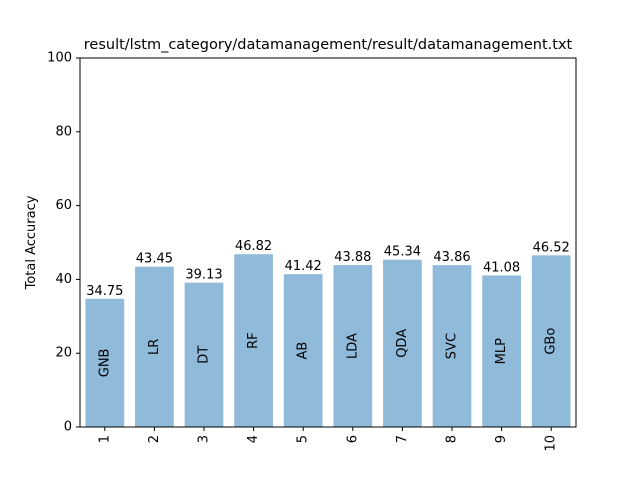 Image resolution: width=640 pixels, height=480 pixels. I want to click on x-tick-label: 9, so click(501, 439).